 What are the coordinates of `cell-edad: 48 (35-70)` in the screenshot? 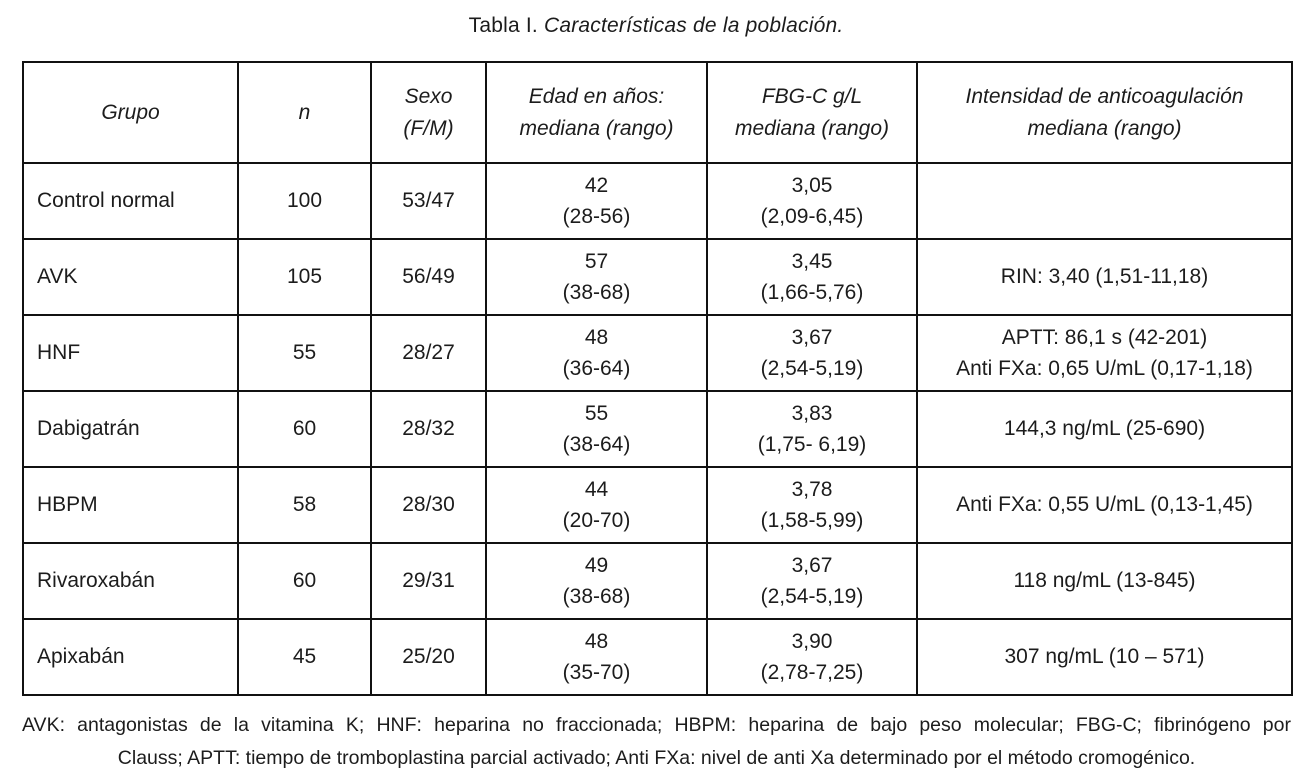 It's located at (596, 657).